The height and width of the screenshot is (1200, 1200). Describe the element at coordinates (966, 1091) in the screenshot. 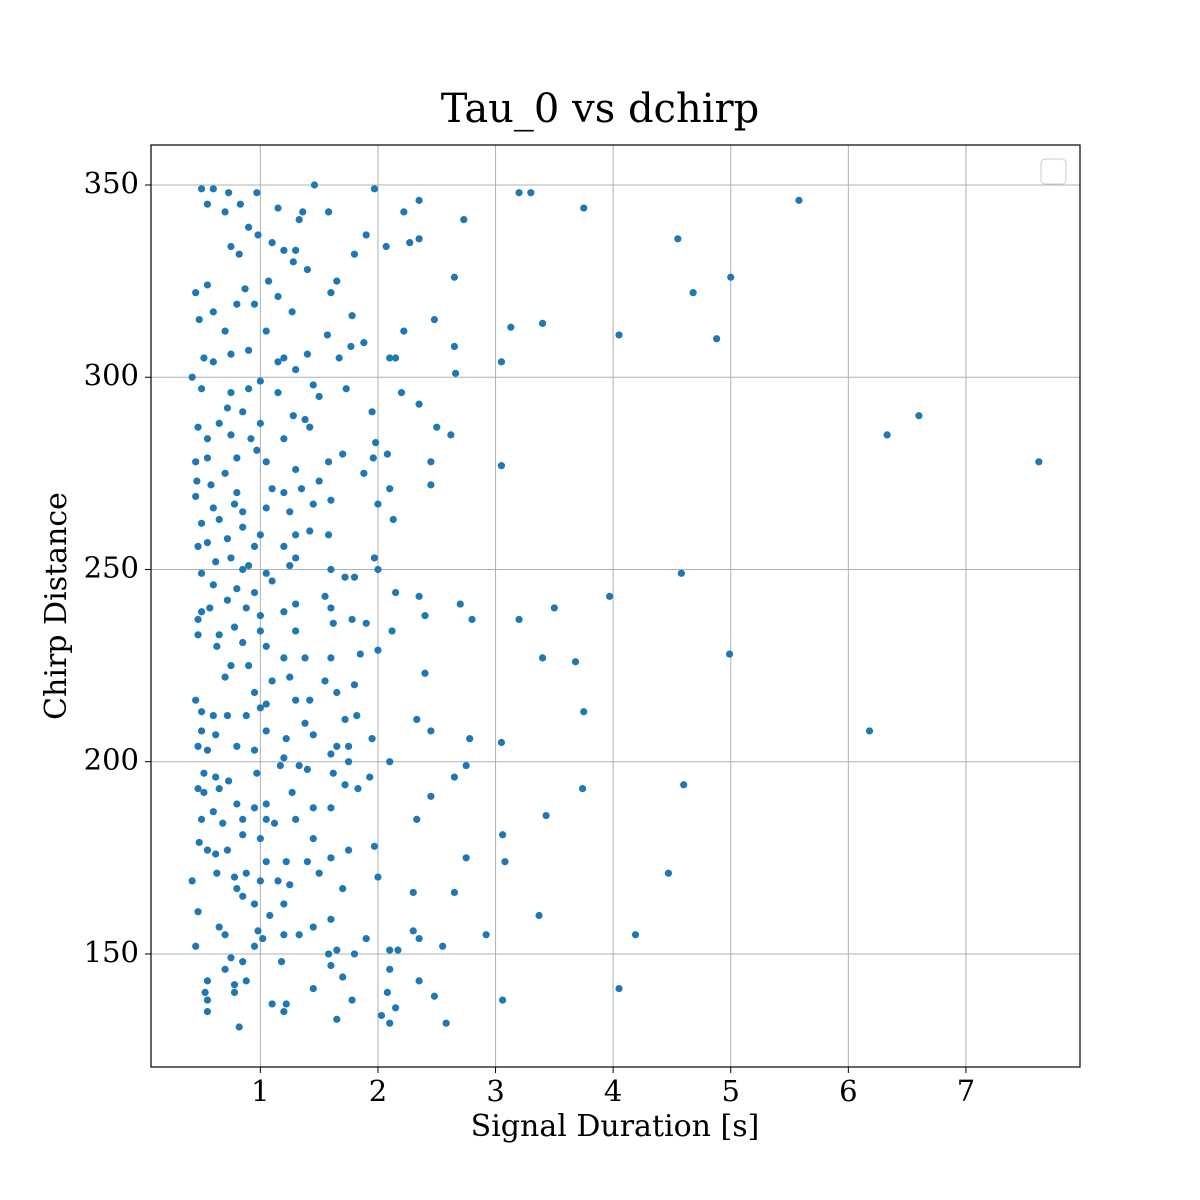

I see `x-tick-label: 7` at that location.